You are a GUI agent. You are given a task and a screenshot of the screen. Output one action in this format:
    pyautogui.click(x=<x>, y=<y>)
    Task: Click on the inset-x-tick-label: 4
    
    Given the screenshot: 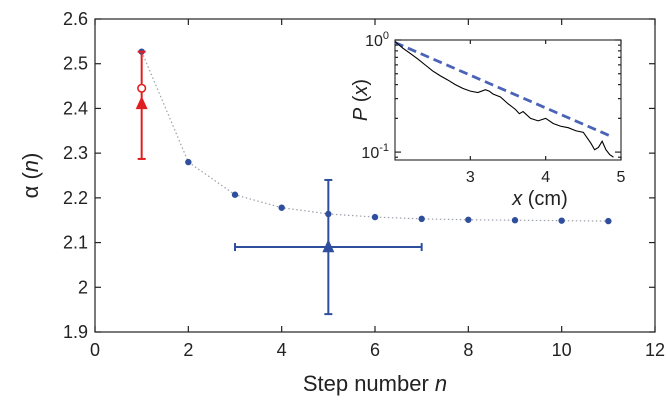 What is the action you would take?
    pyautogui.click(x=545, y=177)
    